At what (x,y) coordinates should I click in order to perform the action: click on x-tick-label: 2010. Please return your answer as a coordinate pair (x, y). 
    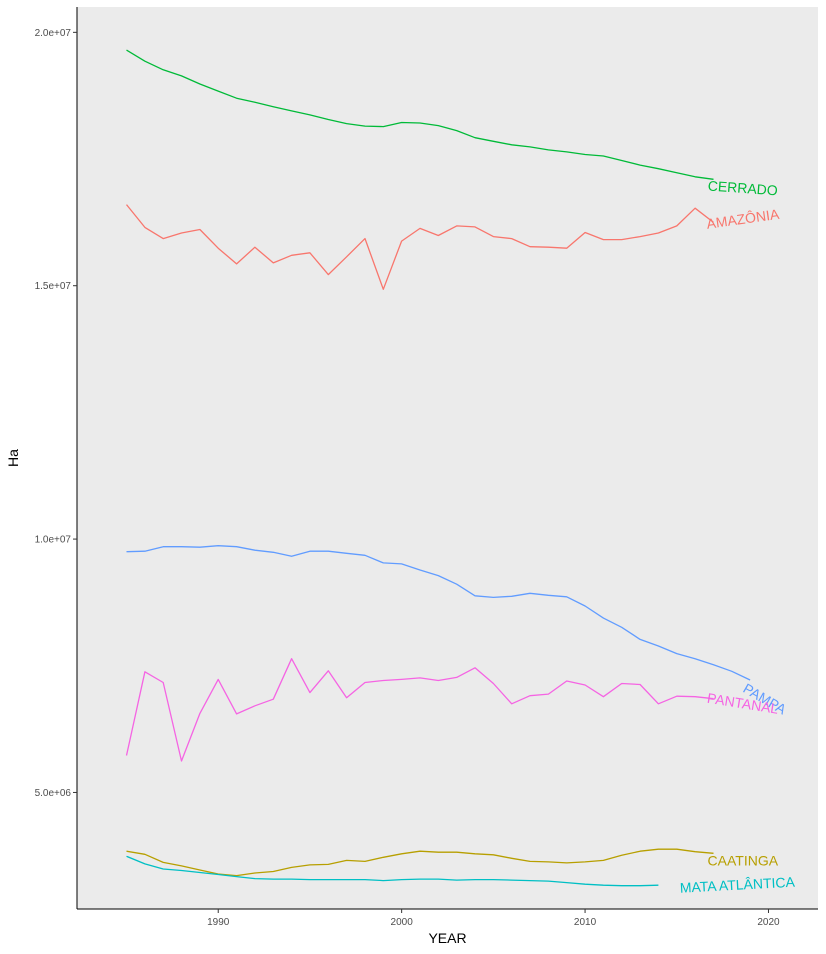
    Looking at the image, I should click on (585, 922).